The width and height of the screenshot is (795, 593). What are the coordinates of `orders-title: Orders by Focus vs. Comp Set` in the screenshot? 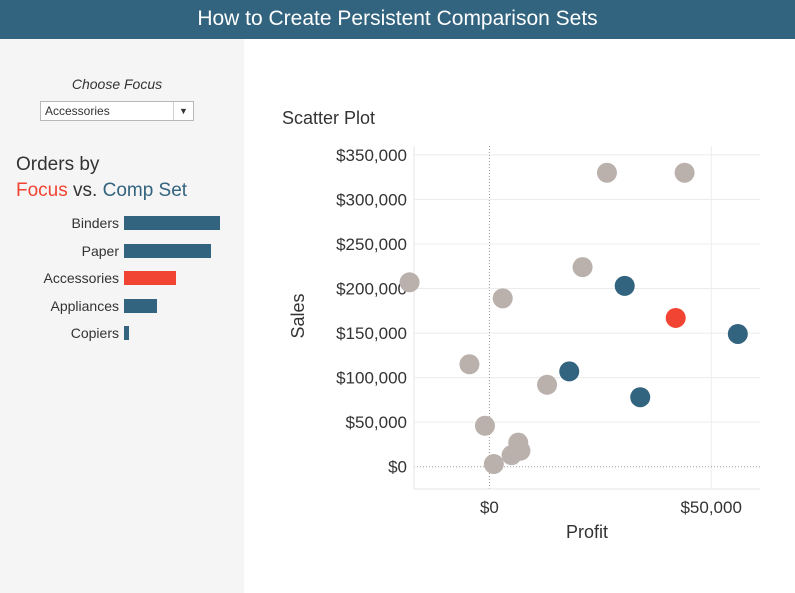 It's located at (101, 178).